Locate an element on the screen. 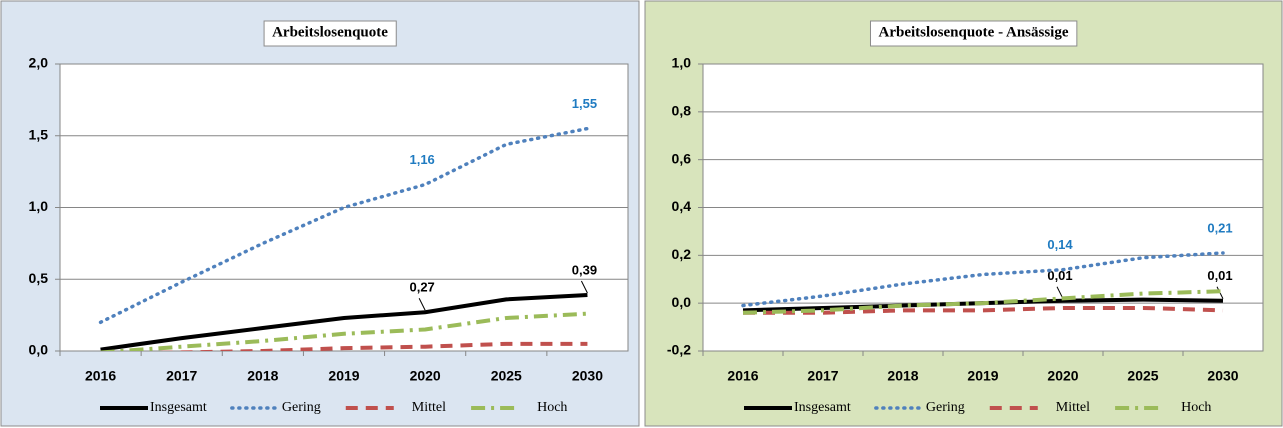  y-tick-label: -0,2 is located at coordinates (679, 350).